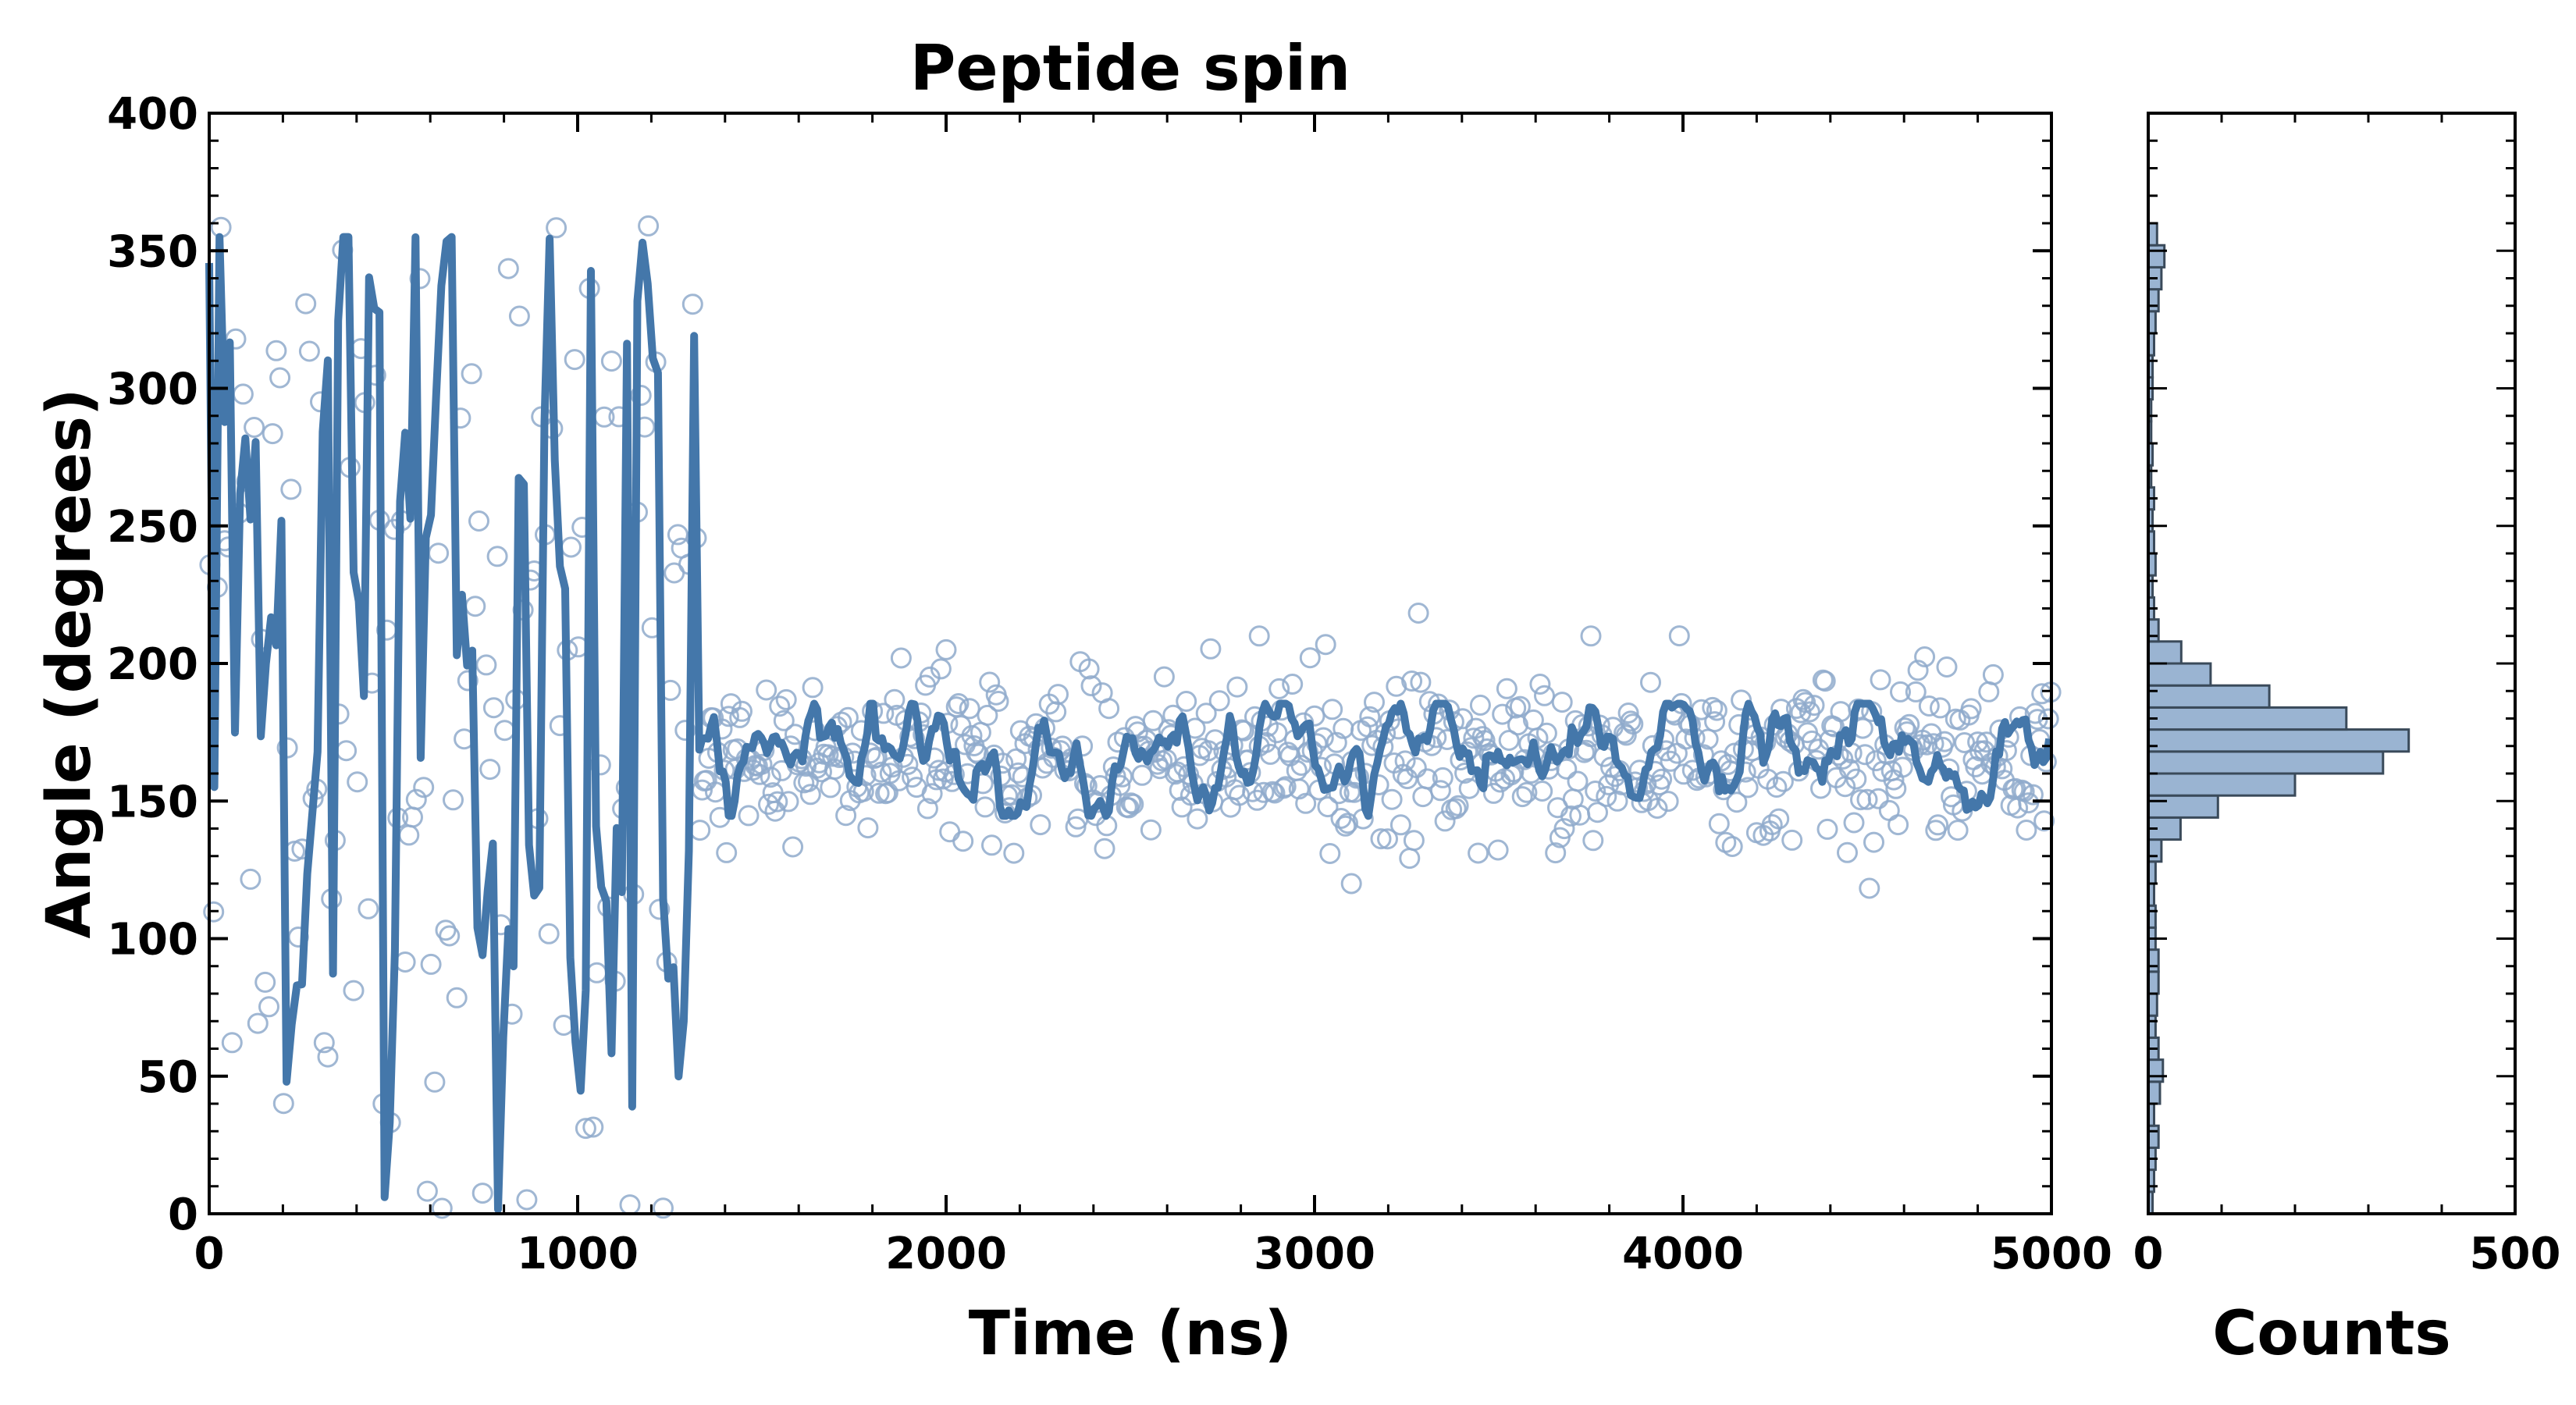 The height and width of the screenshot is (1405, 2576). I want to click on y-tick-label: 350, so click(152, 252).